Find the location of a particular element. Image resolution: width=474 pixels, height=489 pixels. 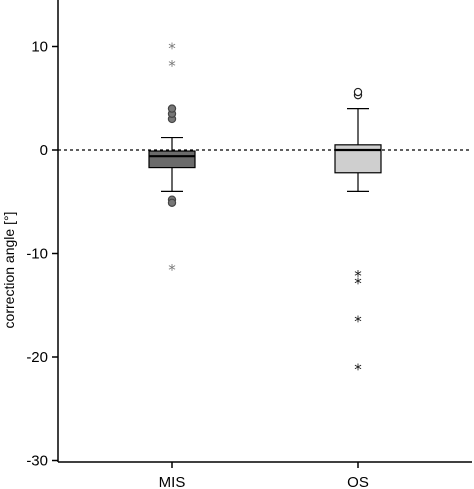

box-mis is located at coordinates (172, 159).